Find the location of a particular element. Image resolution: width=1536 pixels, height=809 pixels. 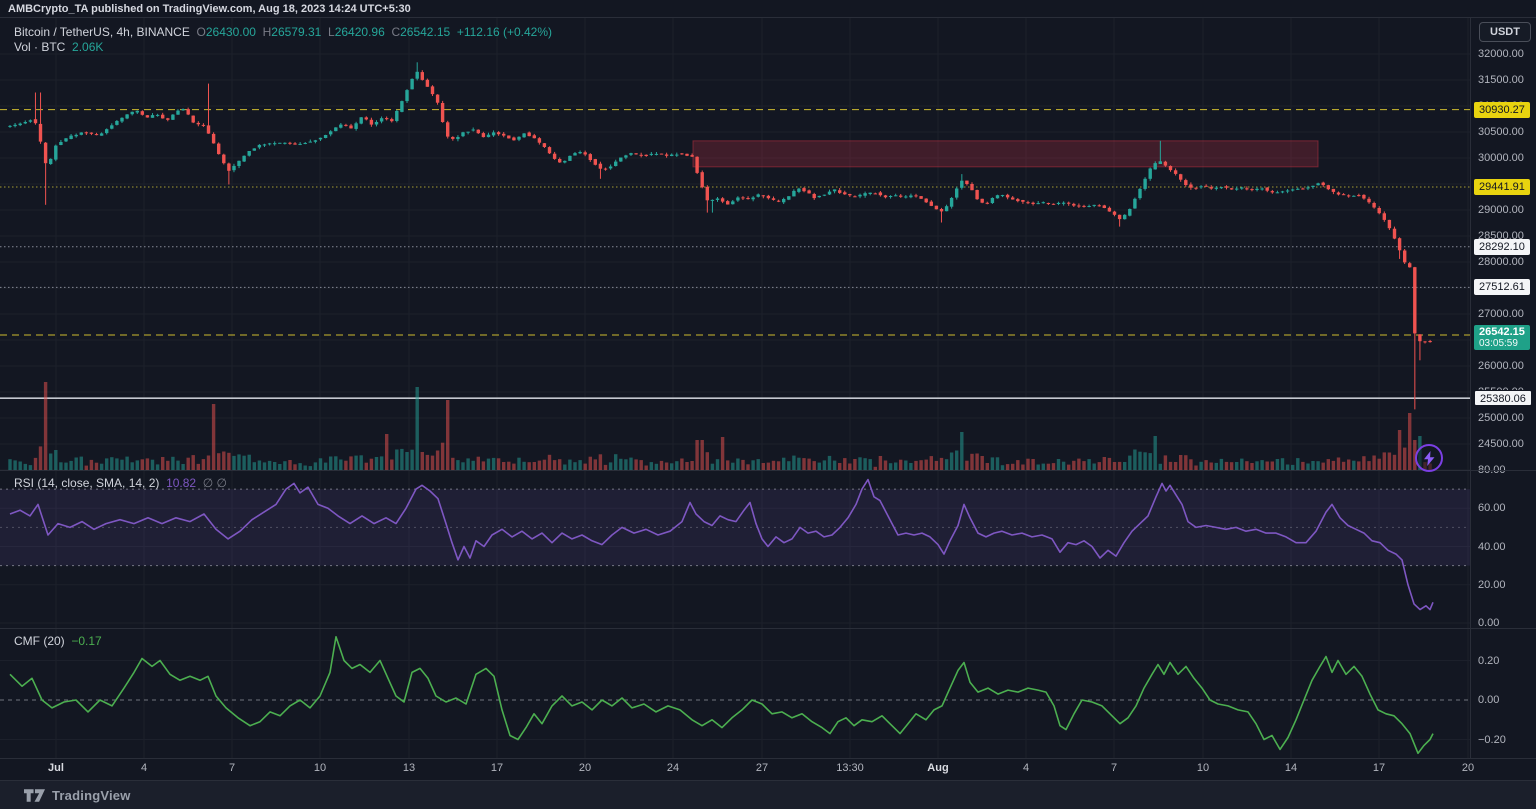

low-label: L is located at coordinates (331, 32).